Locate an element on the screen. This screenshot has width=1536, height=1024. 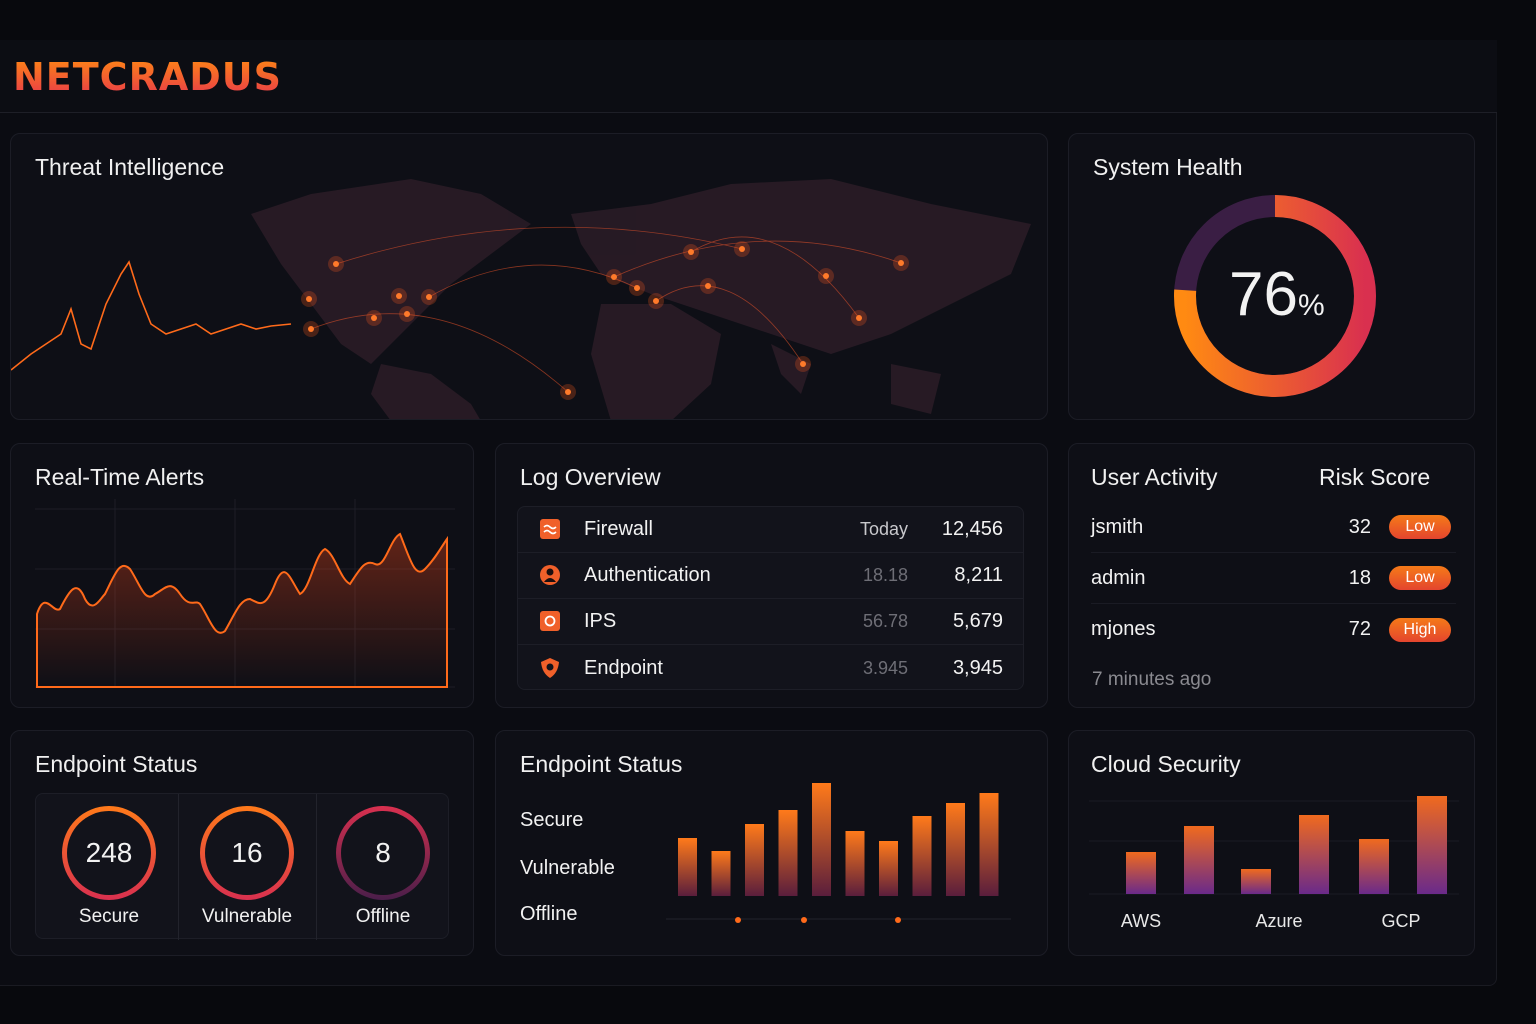
alerts-title: Real-Time Alerts is located at coordinates (120, 477).